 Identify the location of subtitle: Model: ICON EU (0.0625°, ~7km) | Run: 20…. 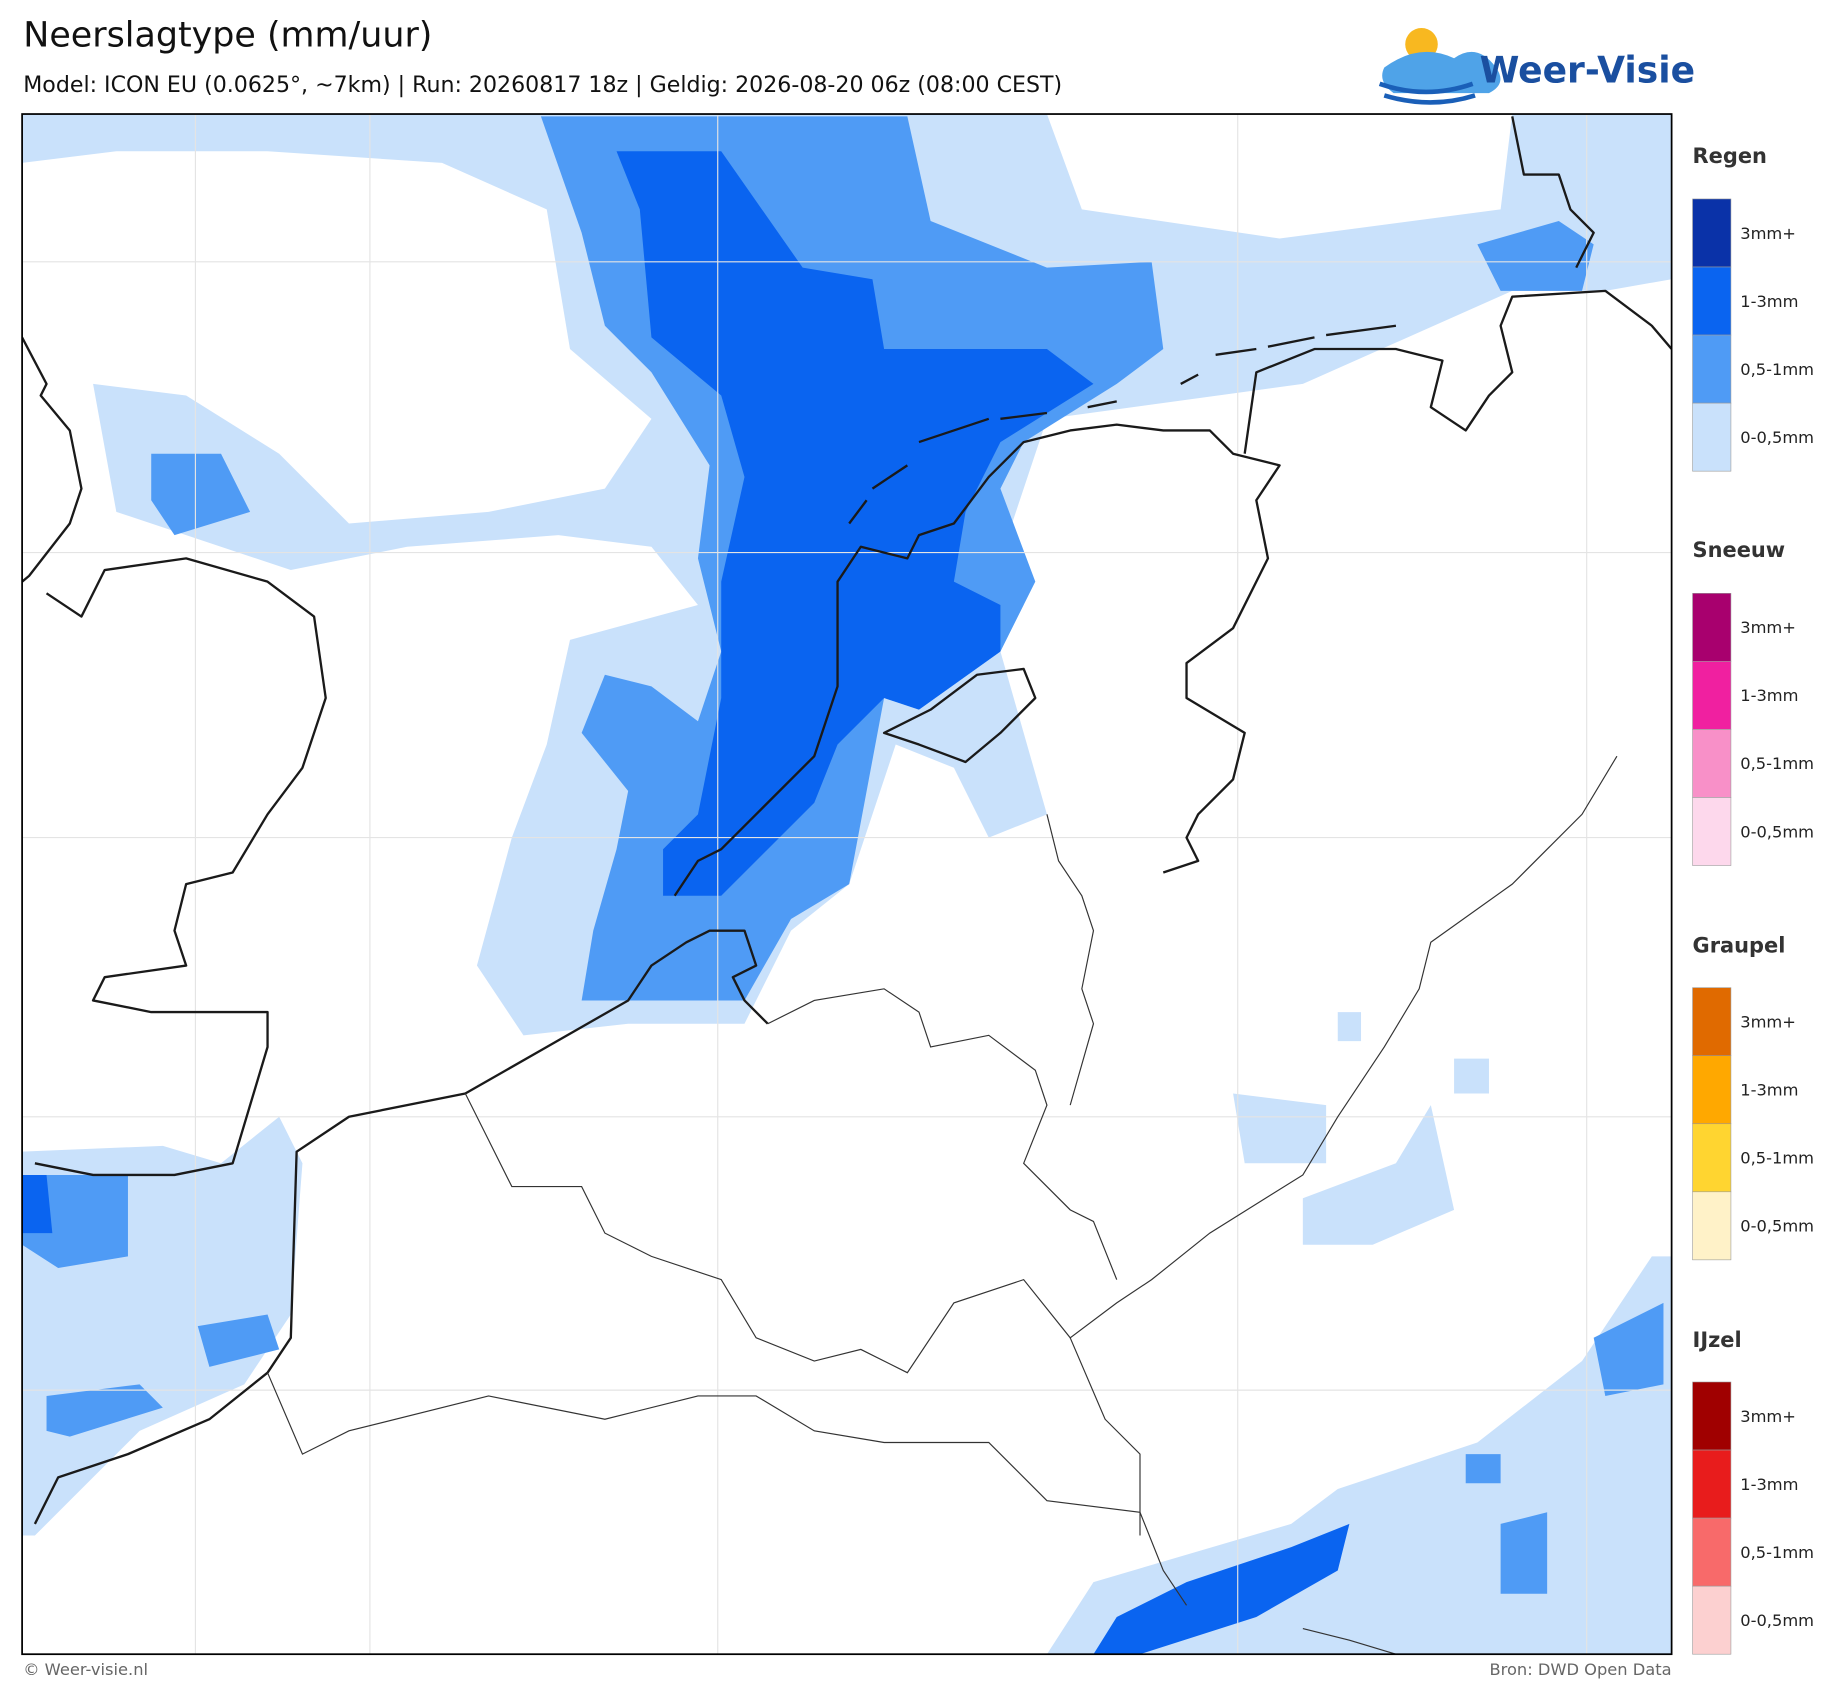
(542, 85).